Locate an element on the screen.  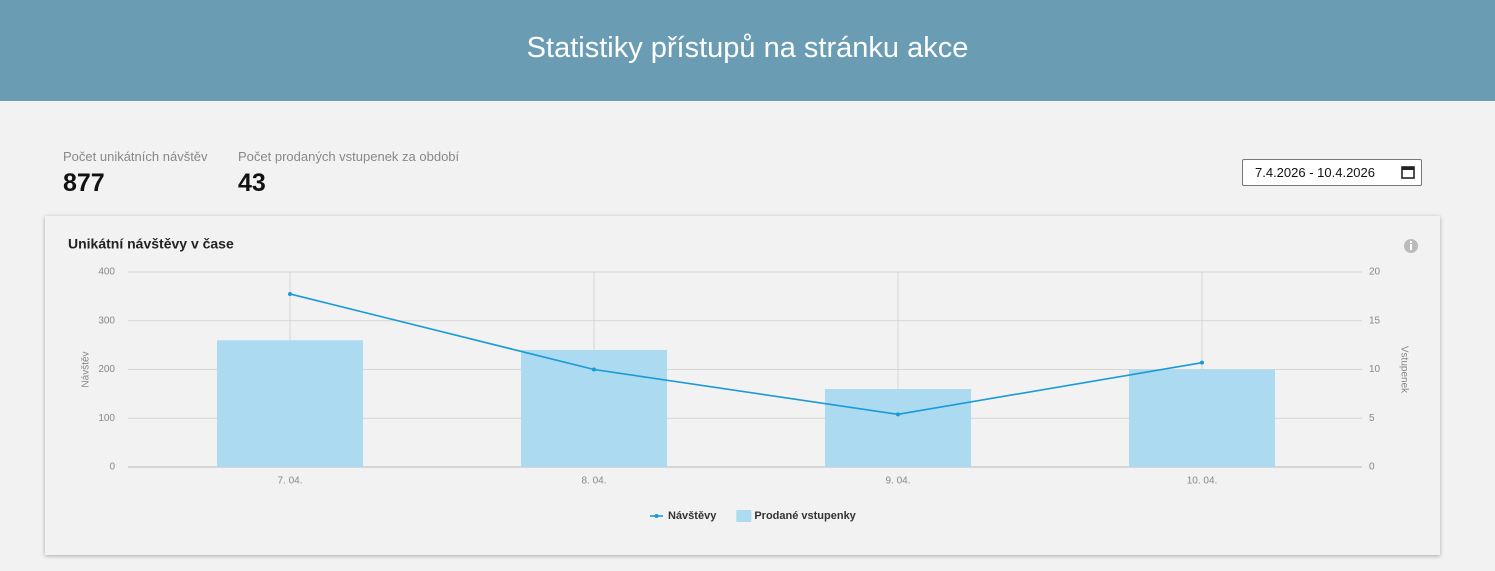
line is located at coordinates (746, 354).